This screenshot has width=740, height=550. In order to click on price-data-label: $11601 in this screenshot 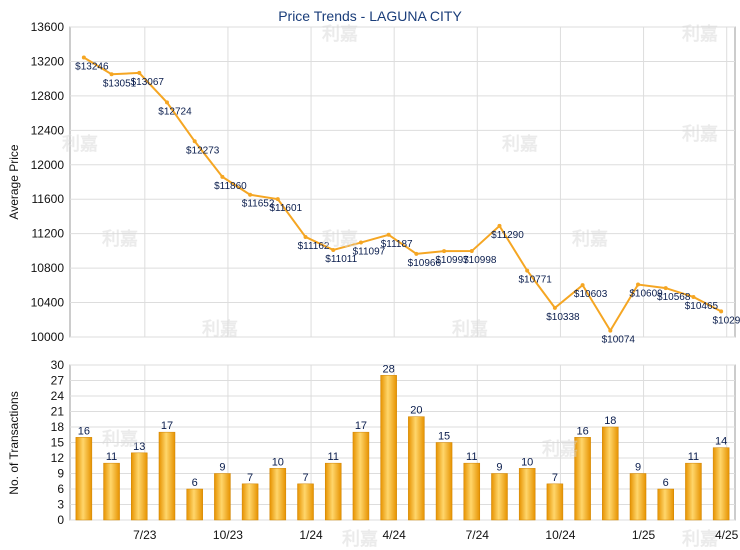, I will do `click(285, 208)`.